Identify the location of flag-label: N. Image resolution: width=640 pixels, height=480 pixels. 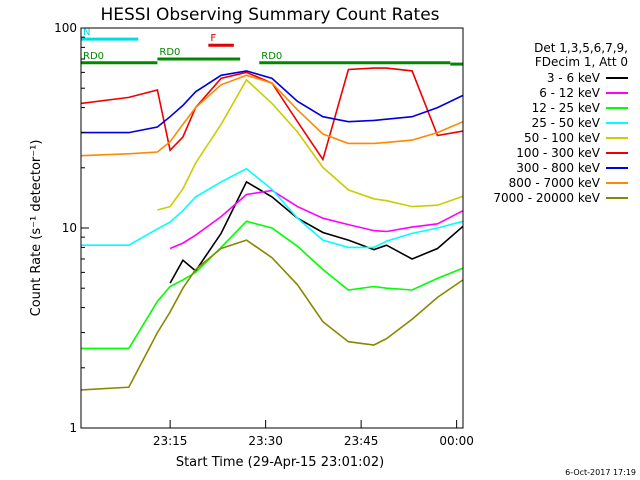
(86, 32).